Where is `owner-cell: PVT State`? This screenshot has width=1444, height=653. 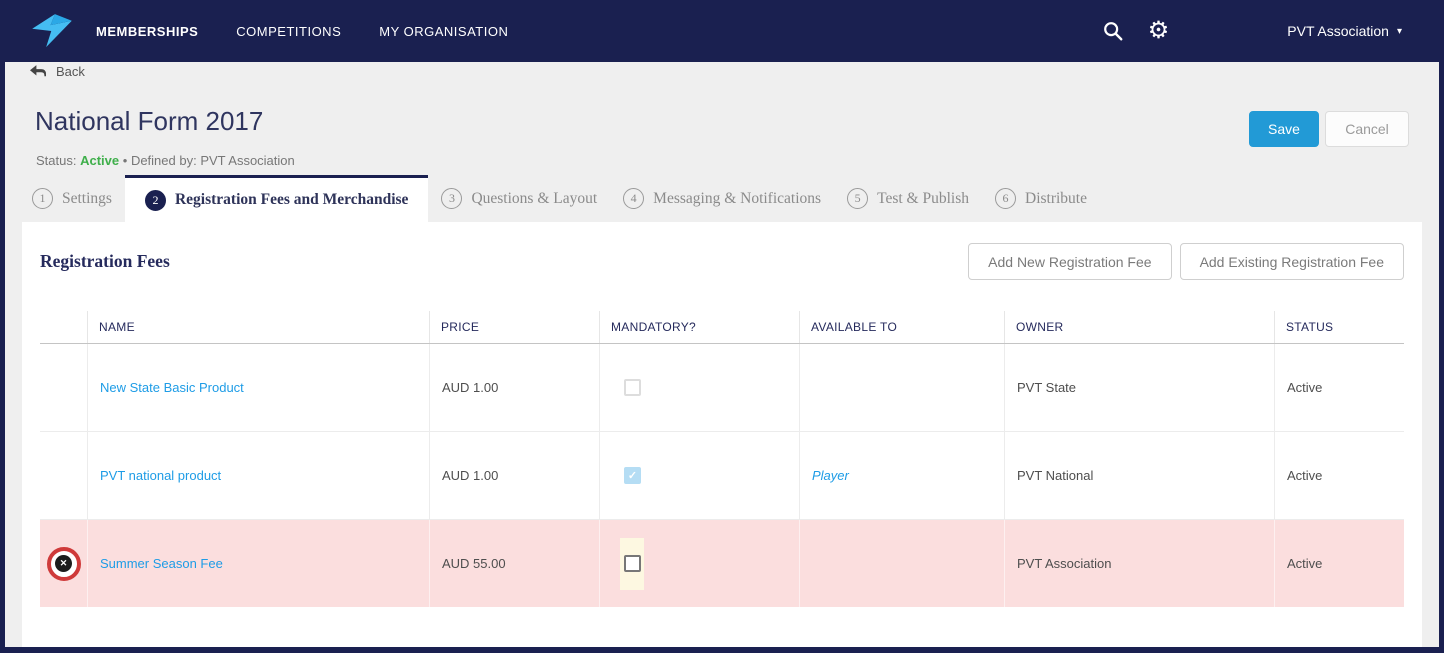
owner-cell: PVT State is located at coordinates (1140, 387).